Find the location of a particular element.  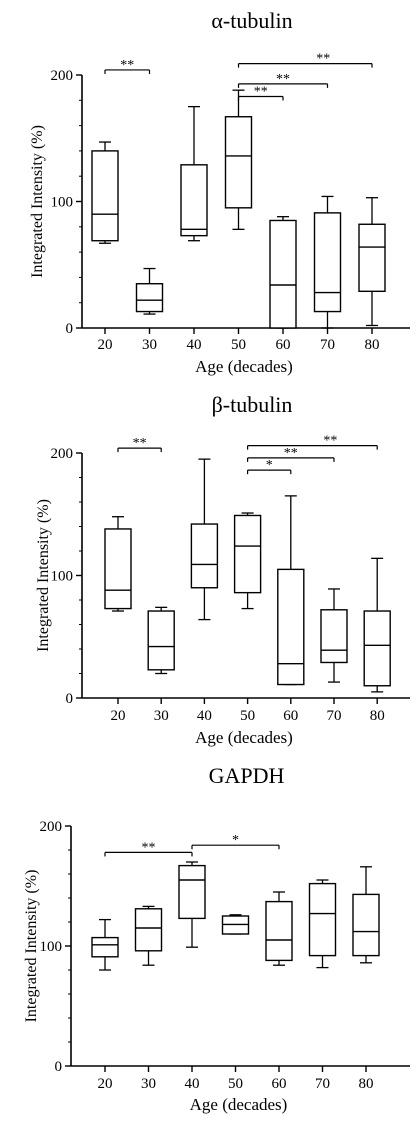

chart-title: β-tubulin is located at coordinates (252, 404).